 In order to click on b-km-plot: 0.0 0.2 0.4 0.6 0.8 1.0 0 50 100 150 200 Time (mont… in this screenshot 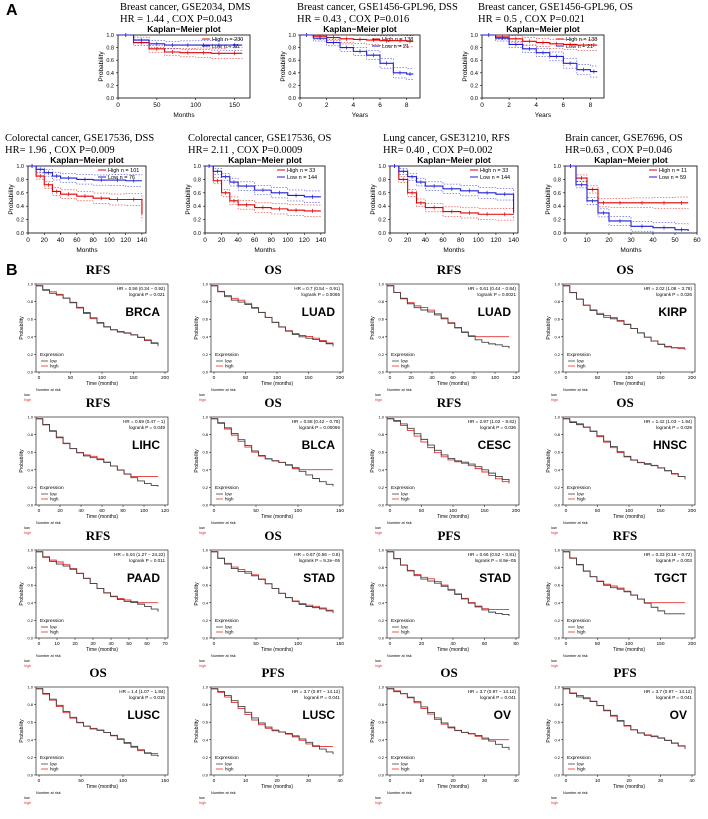, I will do `click(445, 475)`.